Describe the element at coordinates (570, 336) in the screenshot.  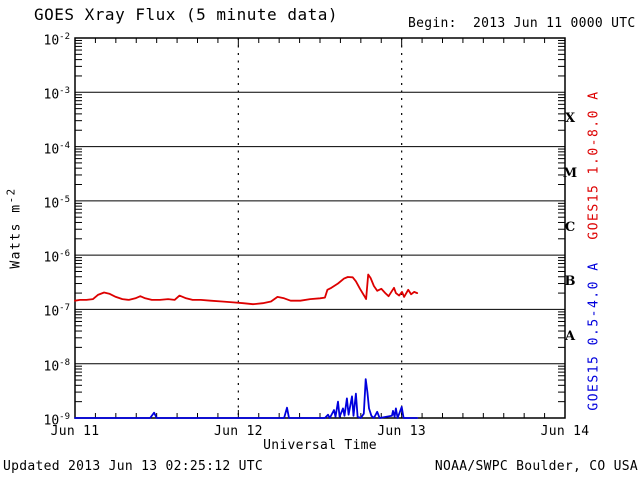
I see `flare-class-letter-A: A` at that location.